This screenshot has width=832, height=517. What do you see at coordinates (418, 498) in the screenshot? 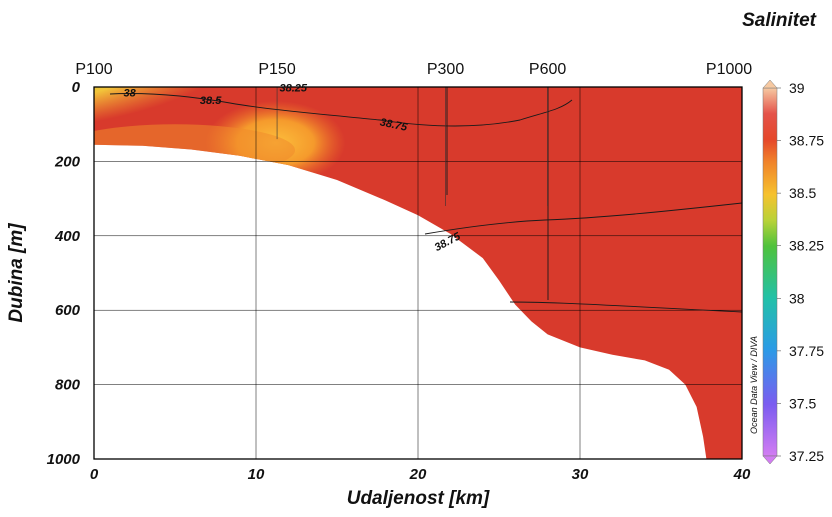
I see `x-axis-title: Udaljenost [km]` at bounding box center [418, 498].